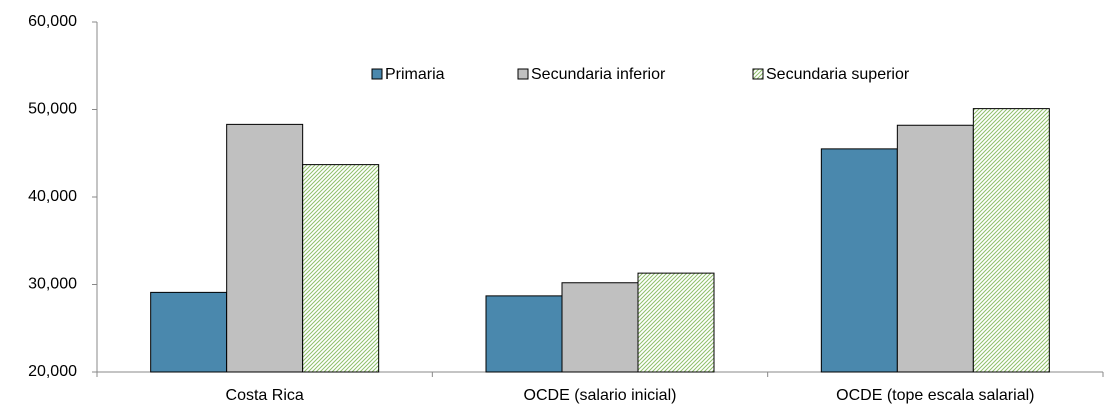 Image resolution: width=1107 pixels, height=413 pixels. What do you see at coordinates (52, 196) in the screenshot?
I see `y-tick-label: 40,000` at bounding box center [52, 196].